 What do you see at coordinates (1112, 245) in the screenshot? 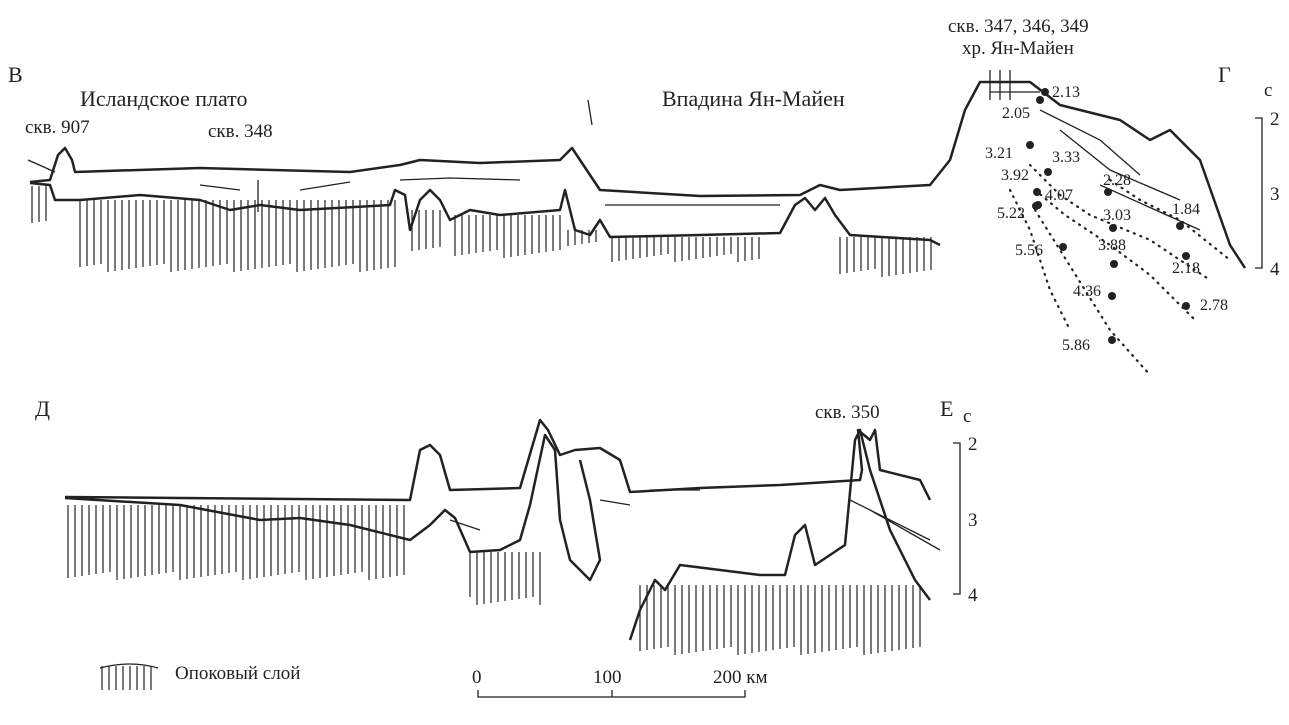
I see `velocity-label: 3.88` at bounding box center [1112, 245].